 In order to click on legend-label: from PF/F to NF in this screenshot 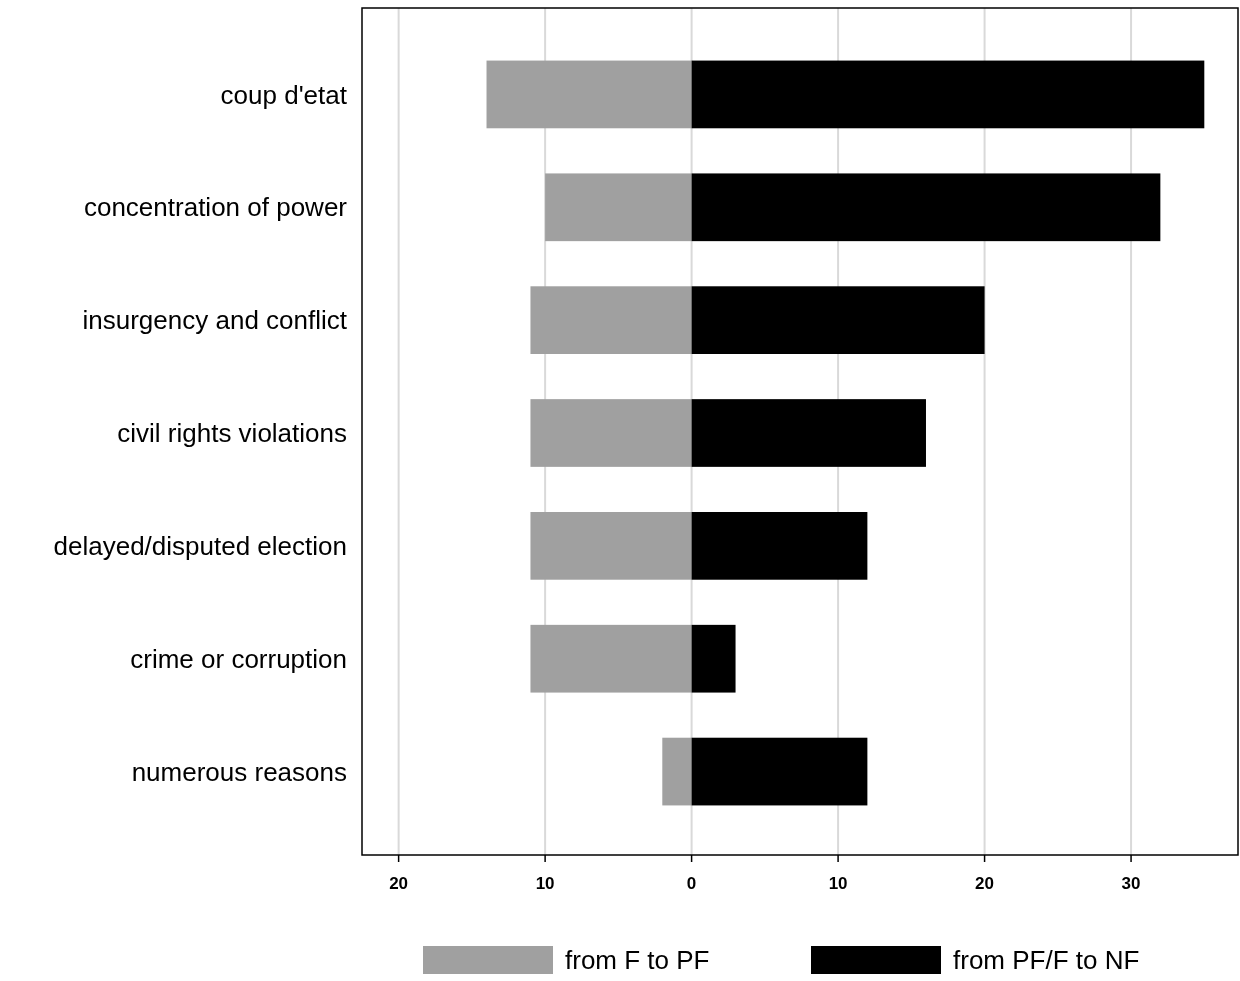, I will do `click(1046, 960)`.